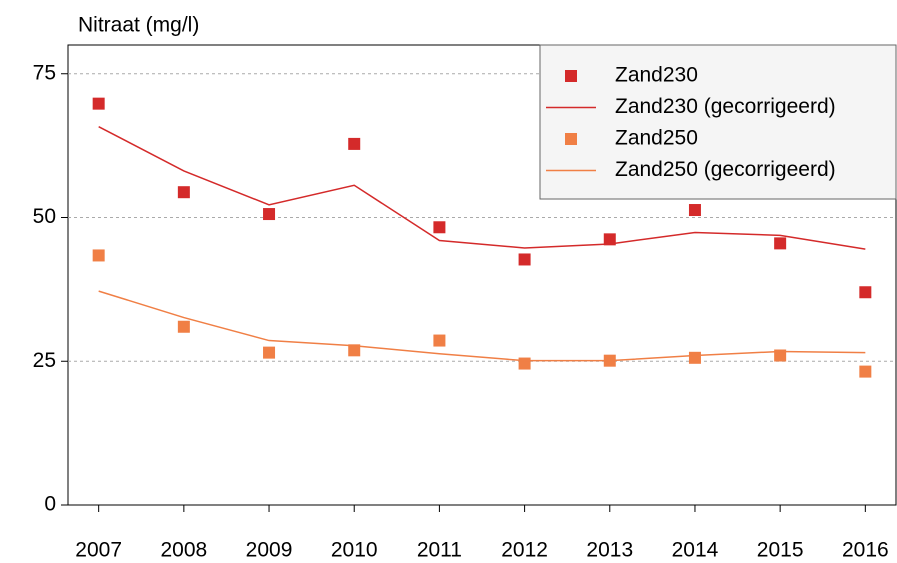 Image resolution: width=897 pixels, height=563 pixels. What do you see at coordinates (439, 550) in the screenshot?
I see `x-tick-label: 2011` at bounding box center [439, 550].